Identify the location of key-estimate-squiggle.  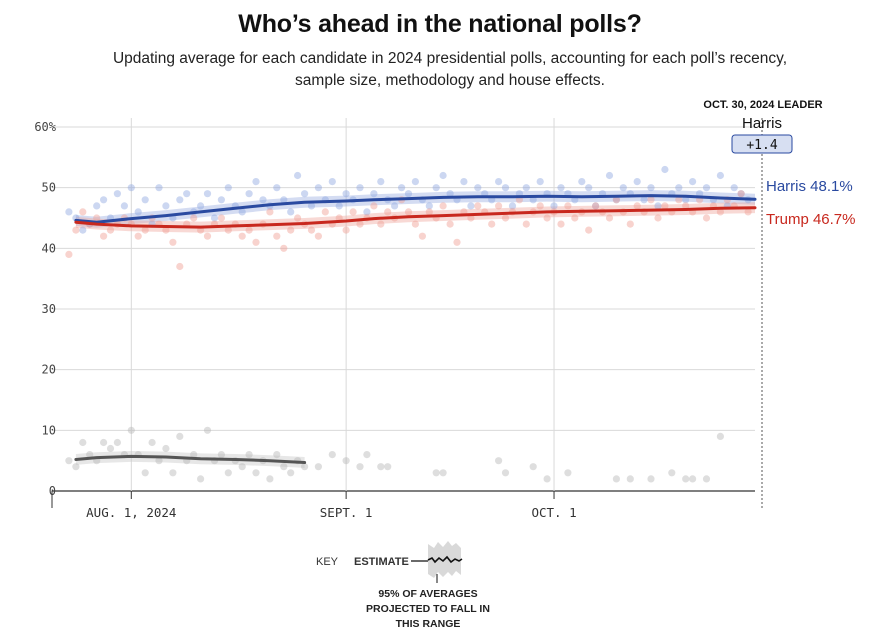
(445, 559).